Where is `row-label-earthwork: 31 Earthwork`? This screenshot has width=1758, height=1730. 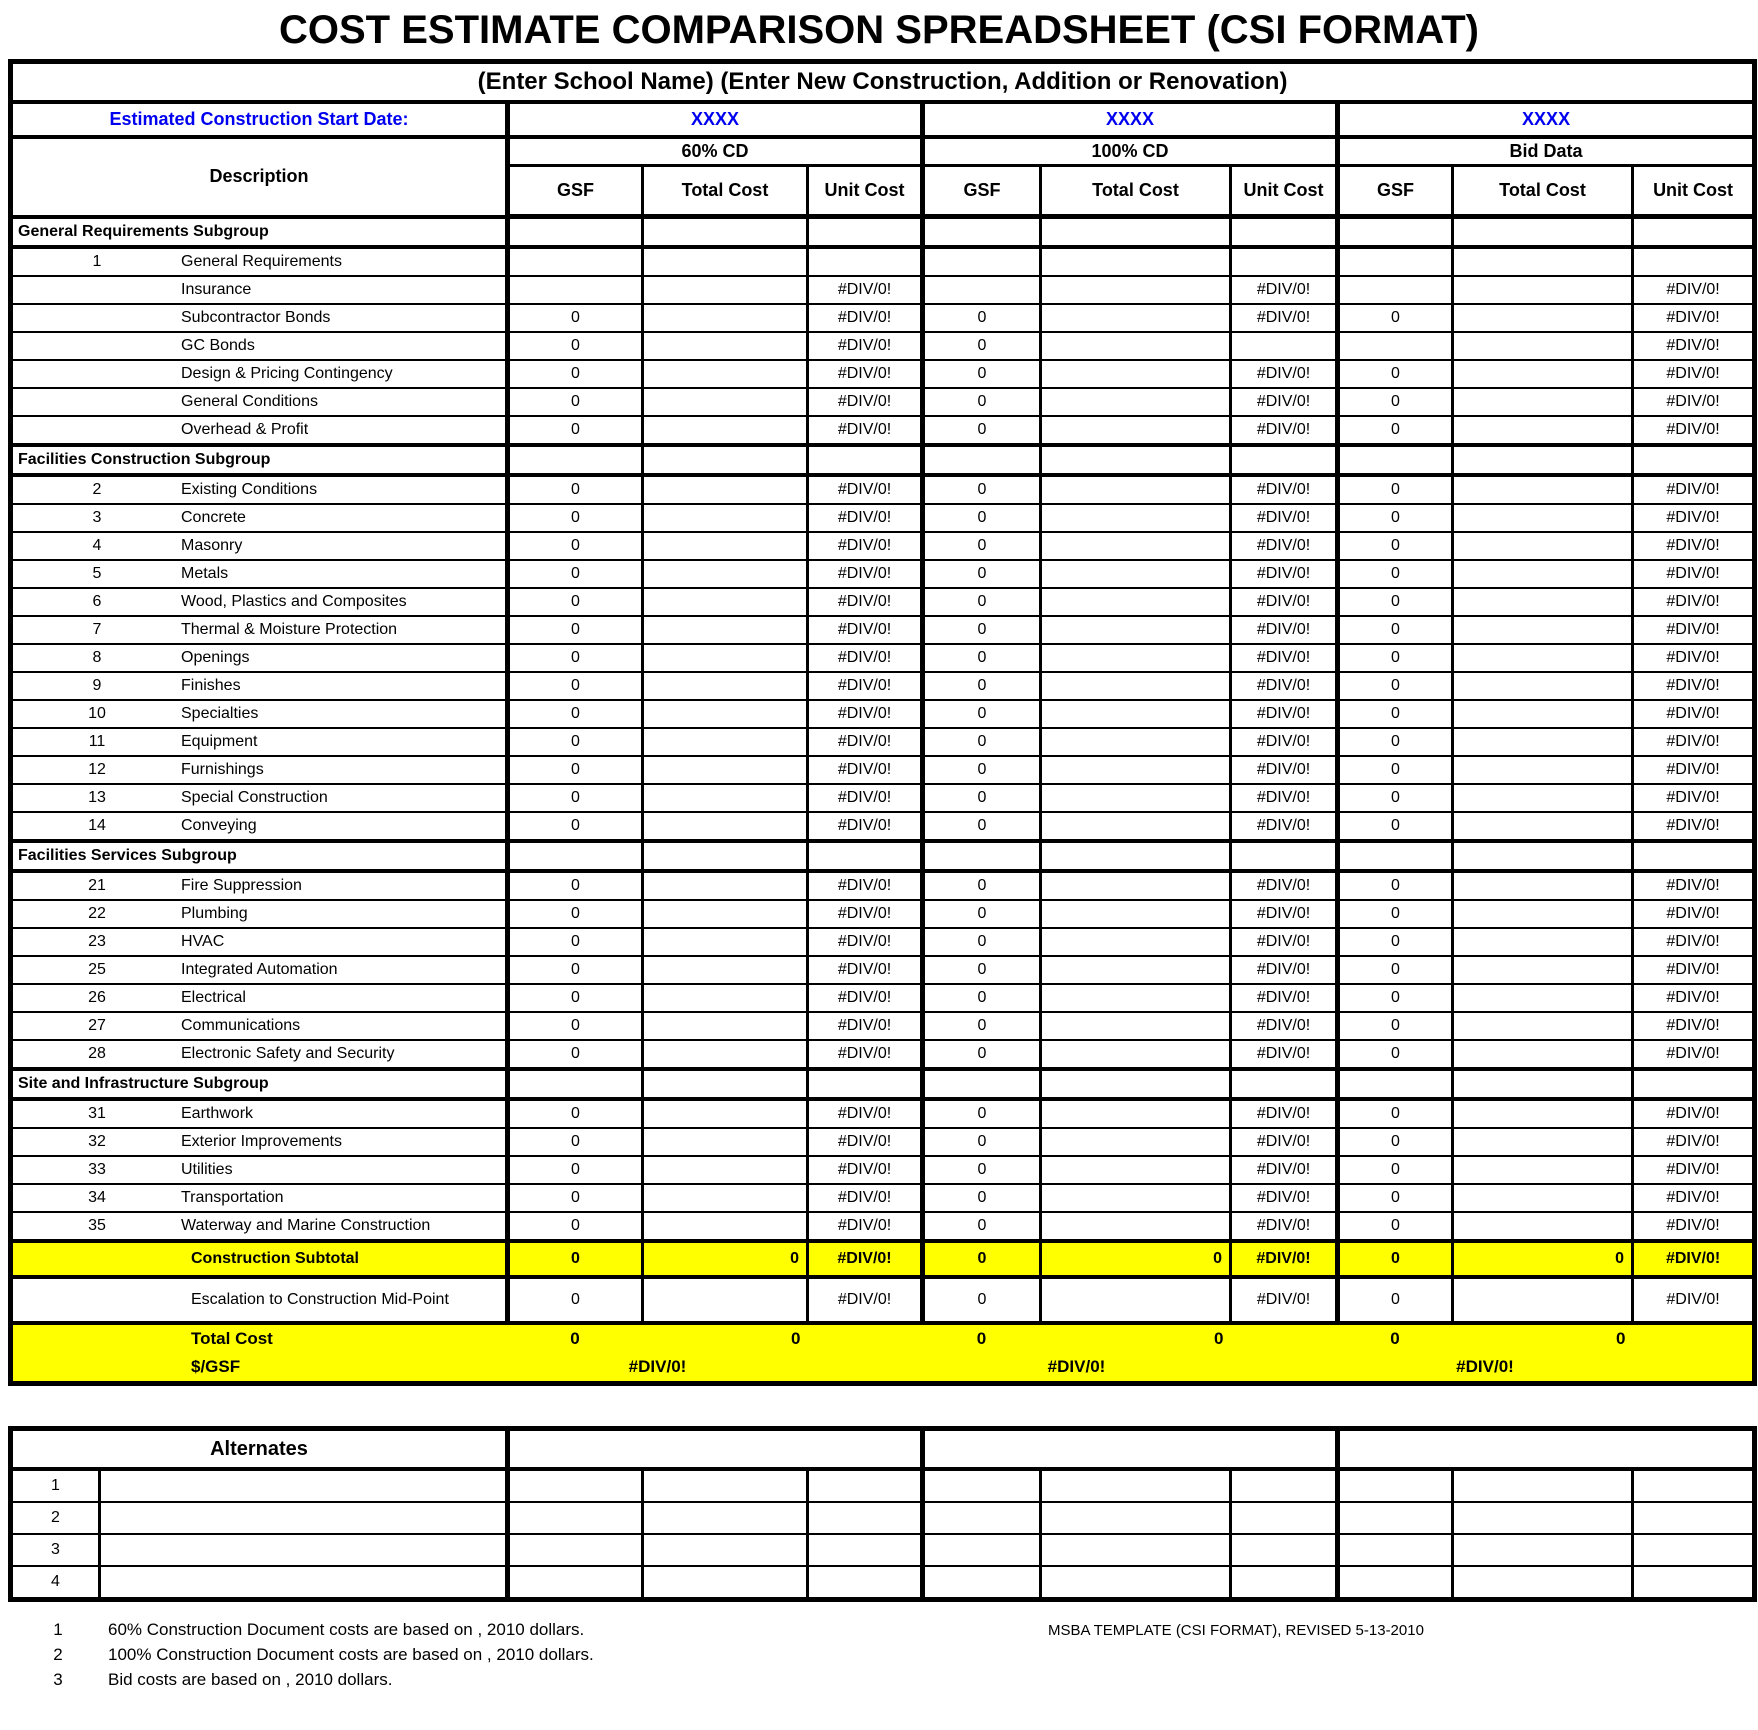 row-label-earthwork: 31 Earthwork is located at coordinates (259, 1113).